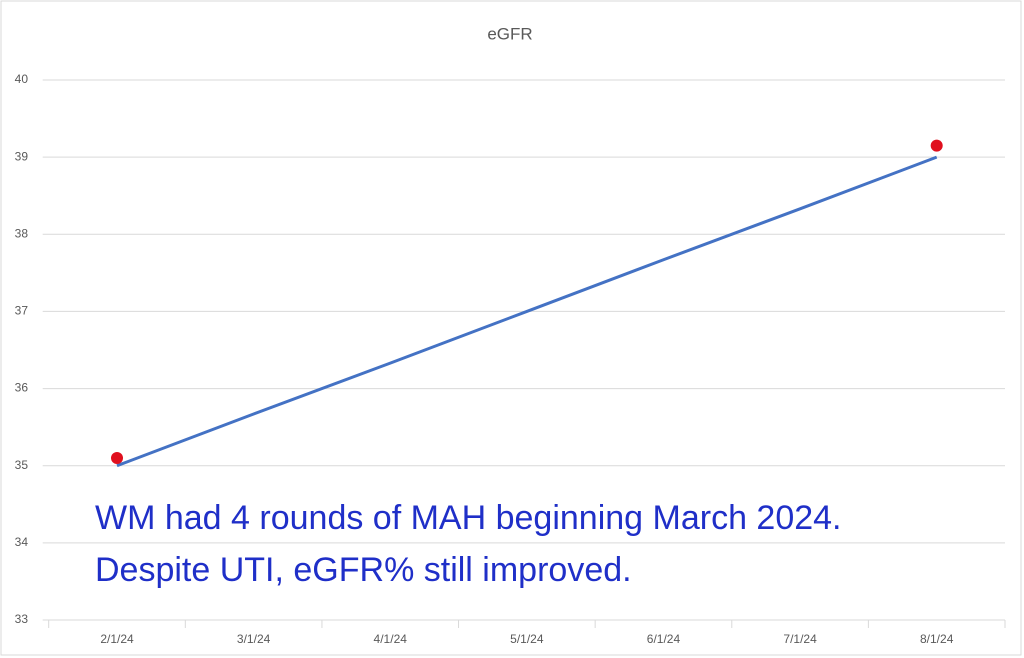 The width and height of the screenshot is (1024, 658). What do you see at coordinates (22, 311) in the screenshot?
I see `y-tick-label: 37` at bounding box center [22, 311].